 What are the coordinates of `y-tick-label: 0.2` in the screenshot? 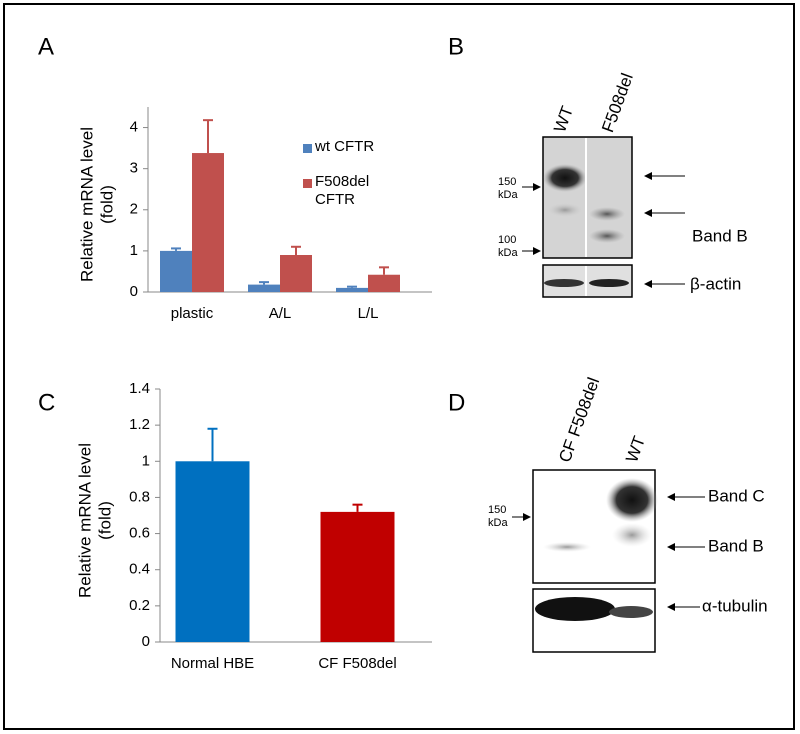 It's located at (139, 605).